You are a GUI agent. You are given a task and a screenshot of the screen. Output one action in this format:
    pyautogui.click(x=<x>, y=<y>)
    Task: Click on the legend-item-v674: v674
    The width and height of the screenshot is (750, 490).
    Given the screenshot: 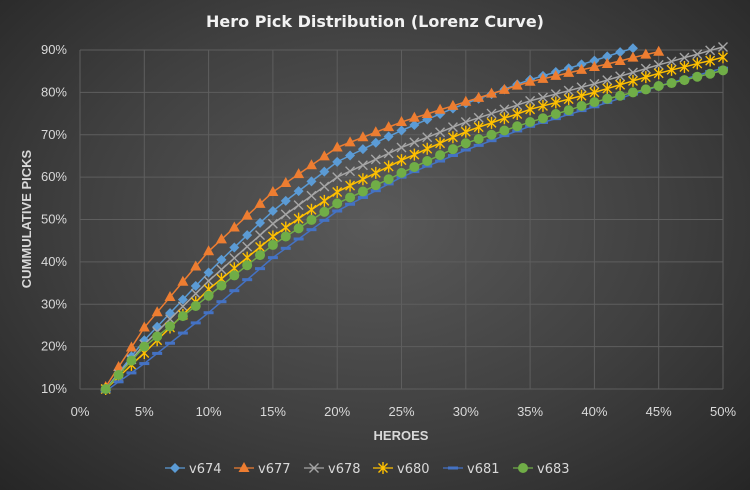 What is the action you would take?
    pyautogui.click(x=193, y=469)
    